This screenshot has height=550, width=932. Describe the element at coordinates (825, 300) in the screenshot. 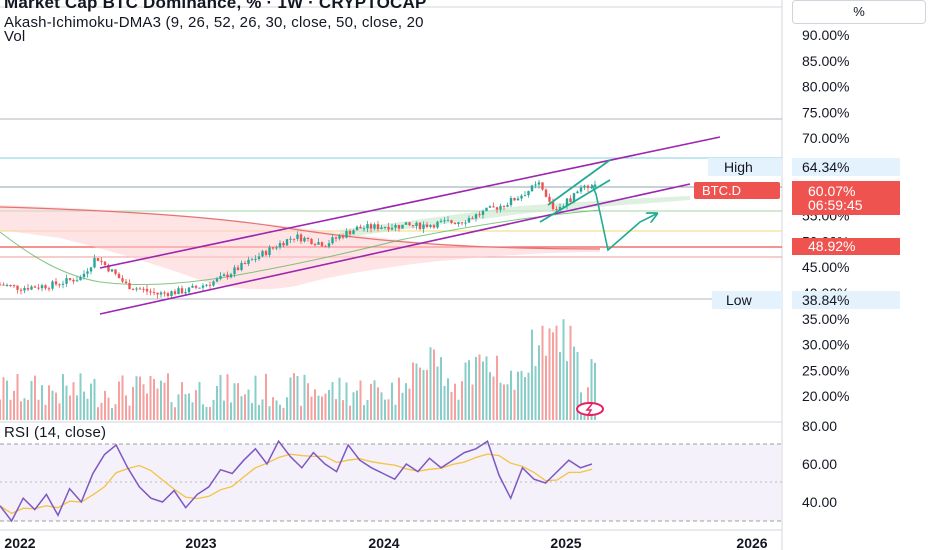

I see `low-value: 38.84%` at that location.